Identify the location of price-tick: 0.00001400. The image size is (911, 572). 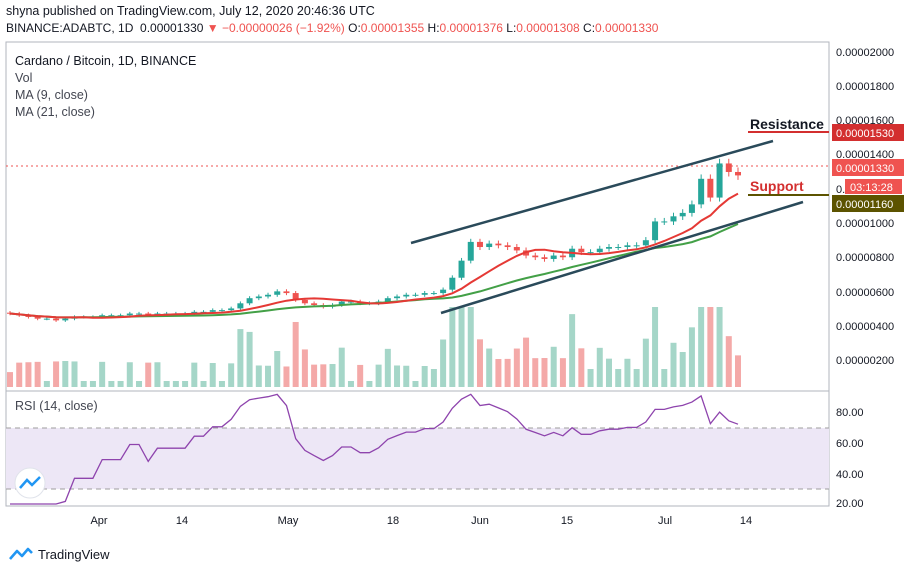
(865, 155).